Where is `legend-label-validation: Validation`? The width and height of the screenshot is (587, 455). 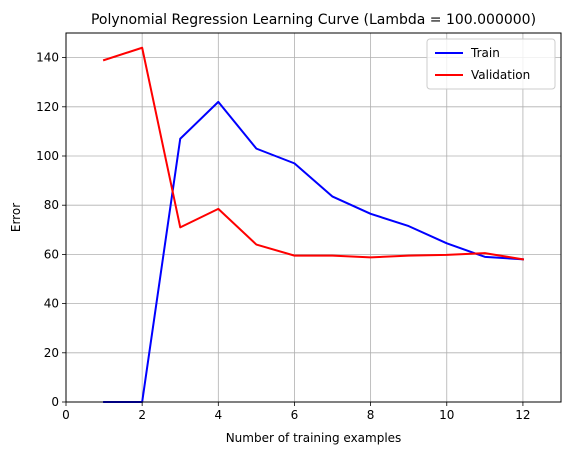
legend-label-validation: Validation is located at coordinates (500, 75).